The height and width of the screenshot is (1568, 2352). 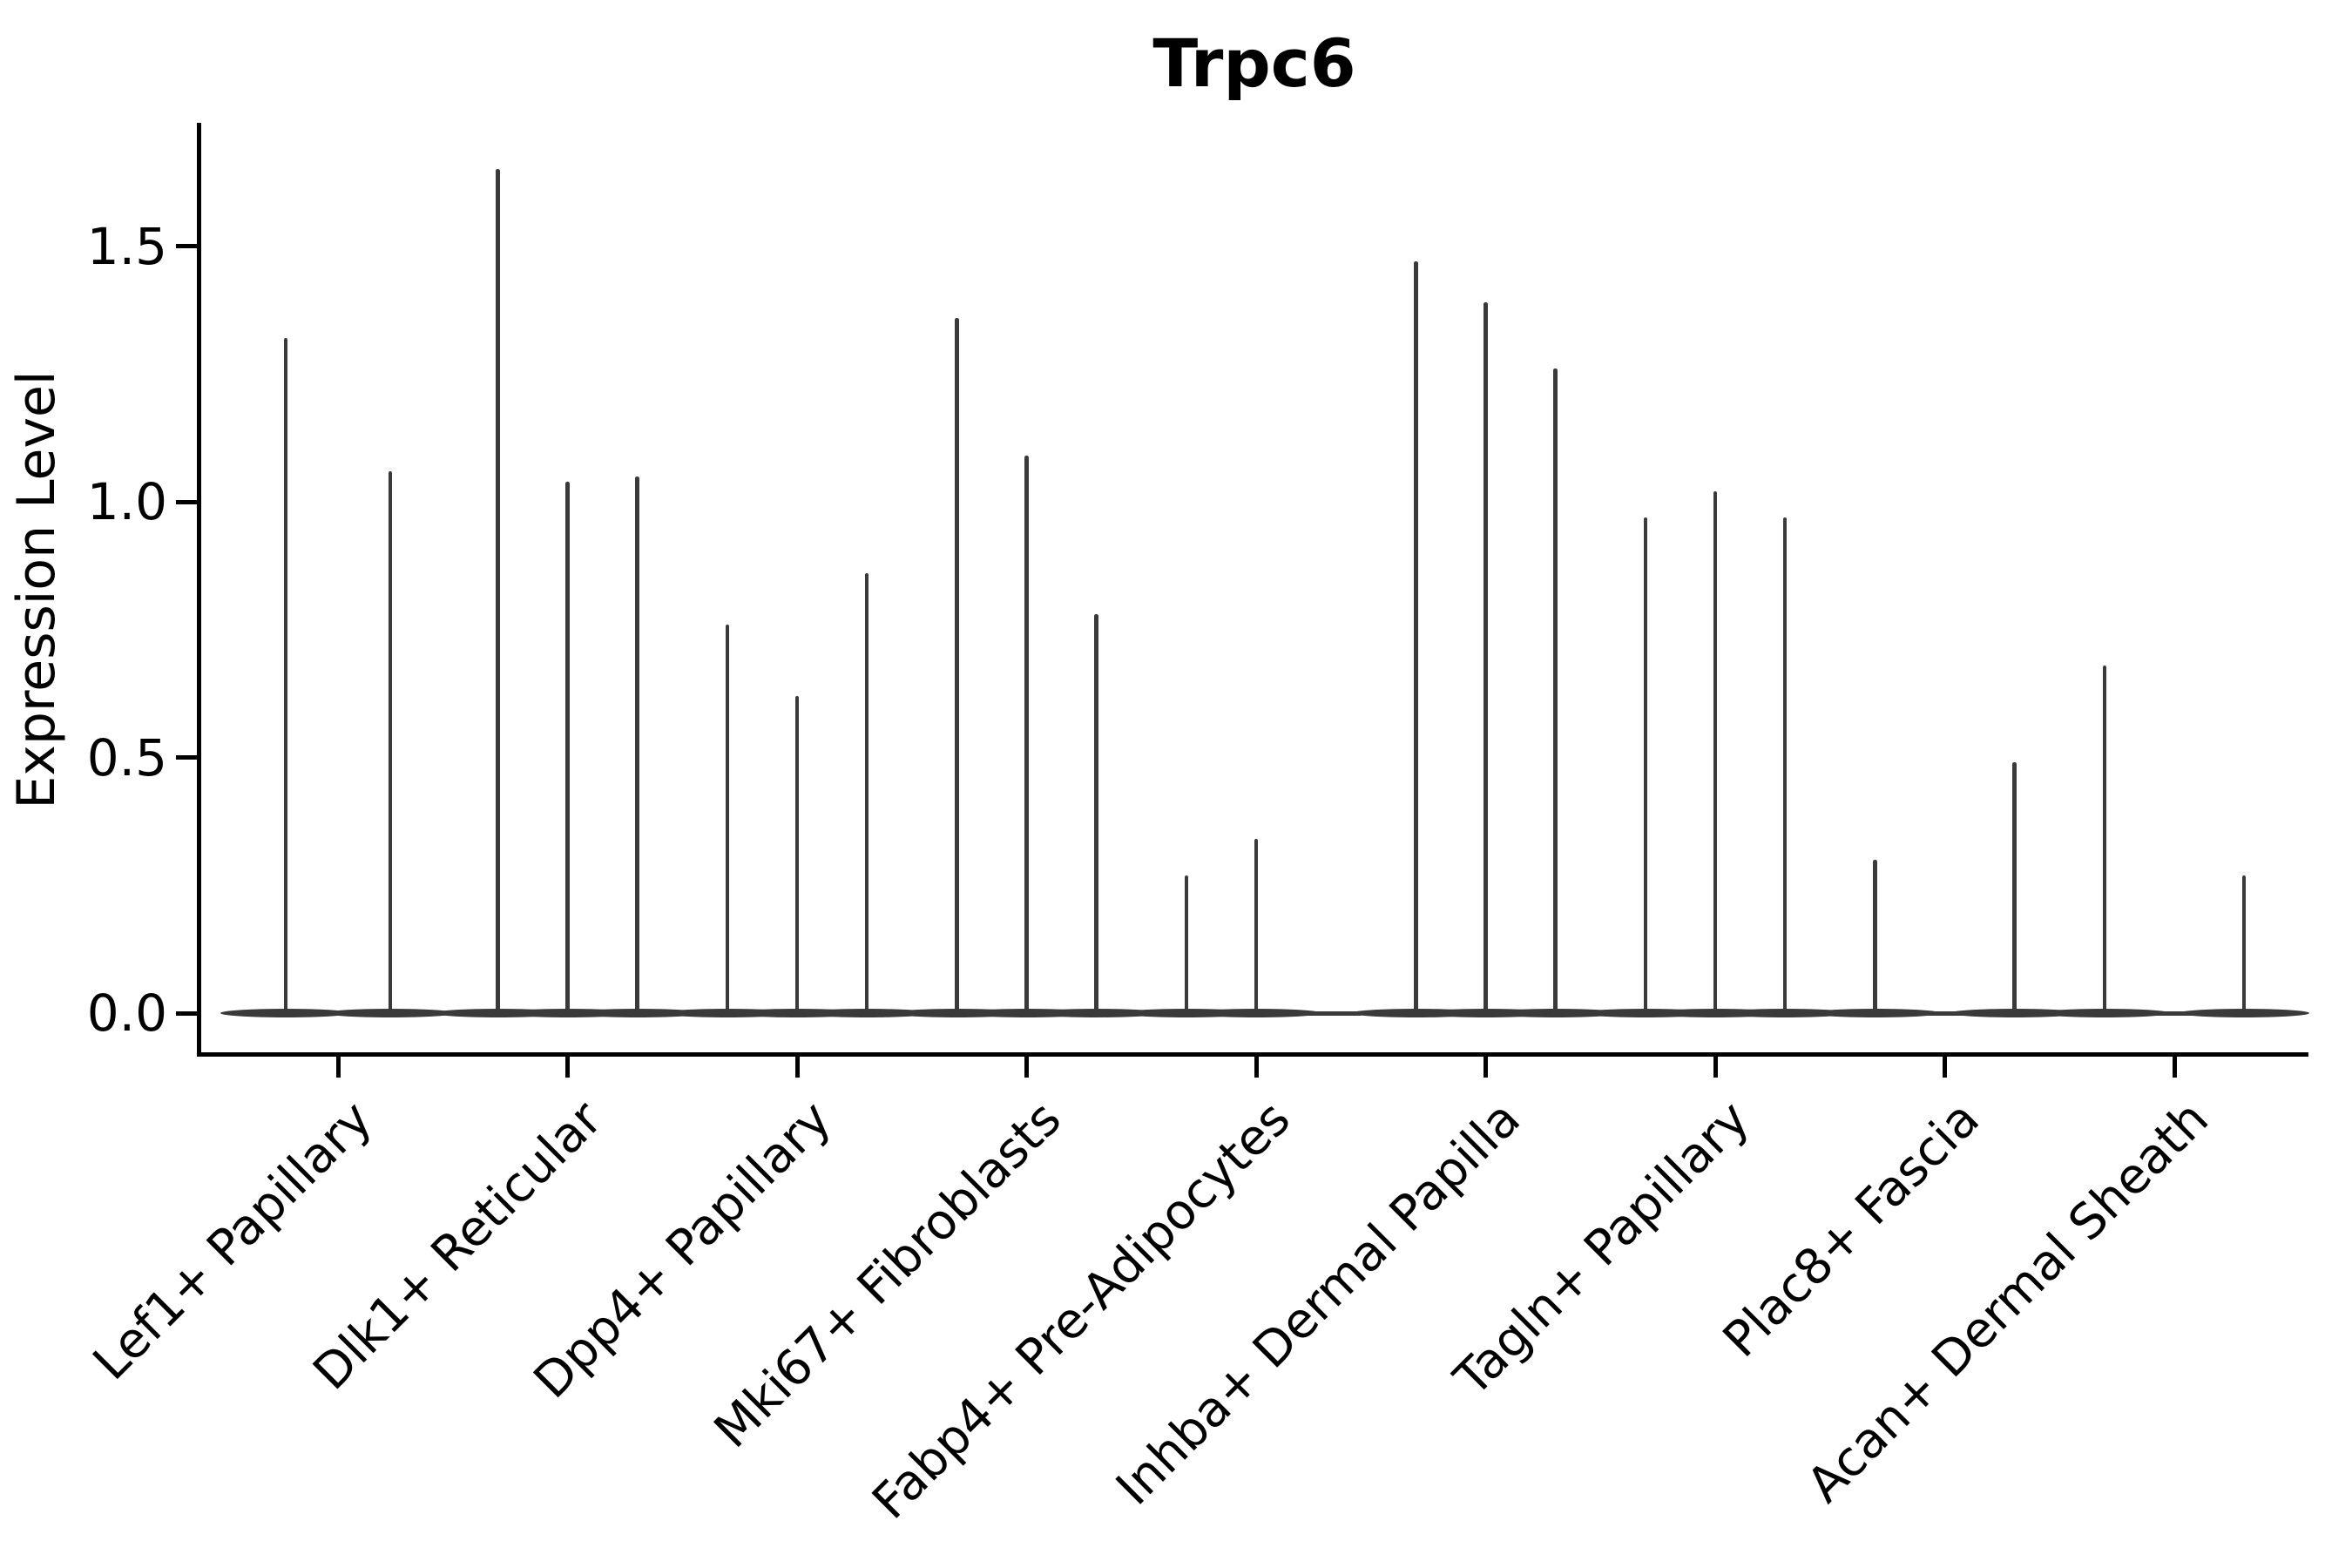 What do you see at coordinates (457, 1246) in the screenshot?
I see `x-tick-label: Dlk1+ Reticular` at bounding box center [457, 1246].